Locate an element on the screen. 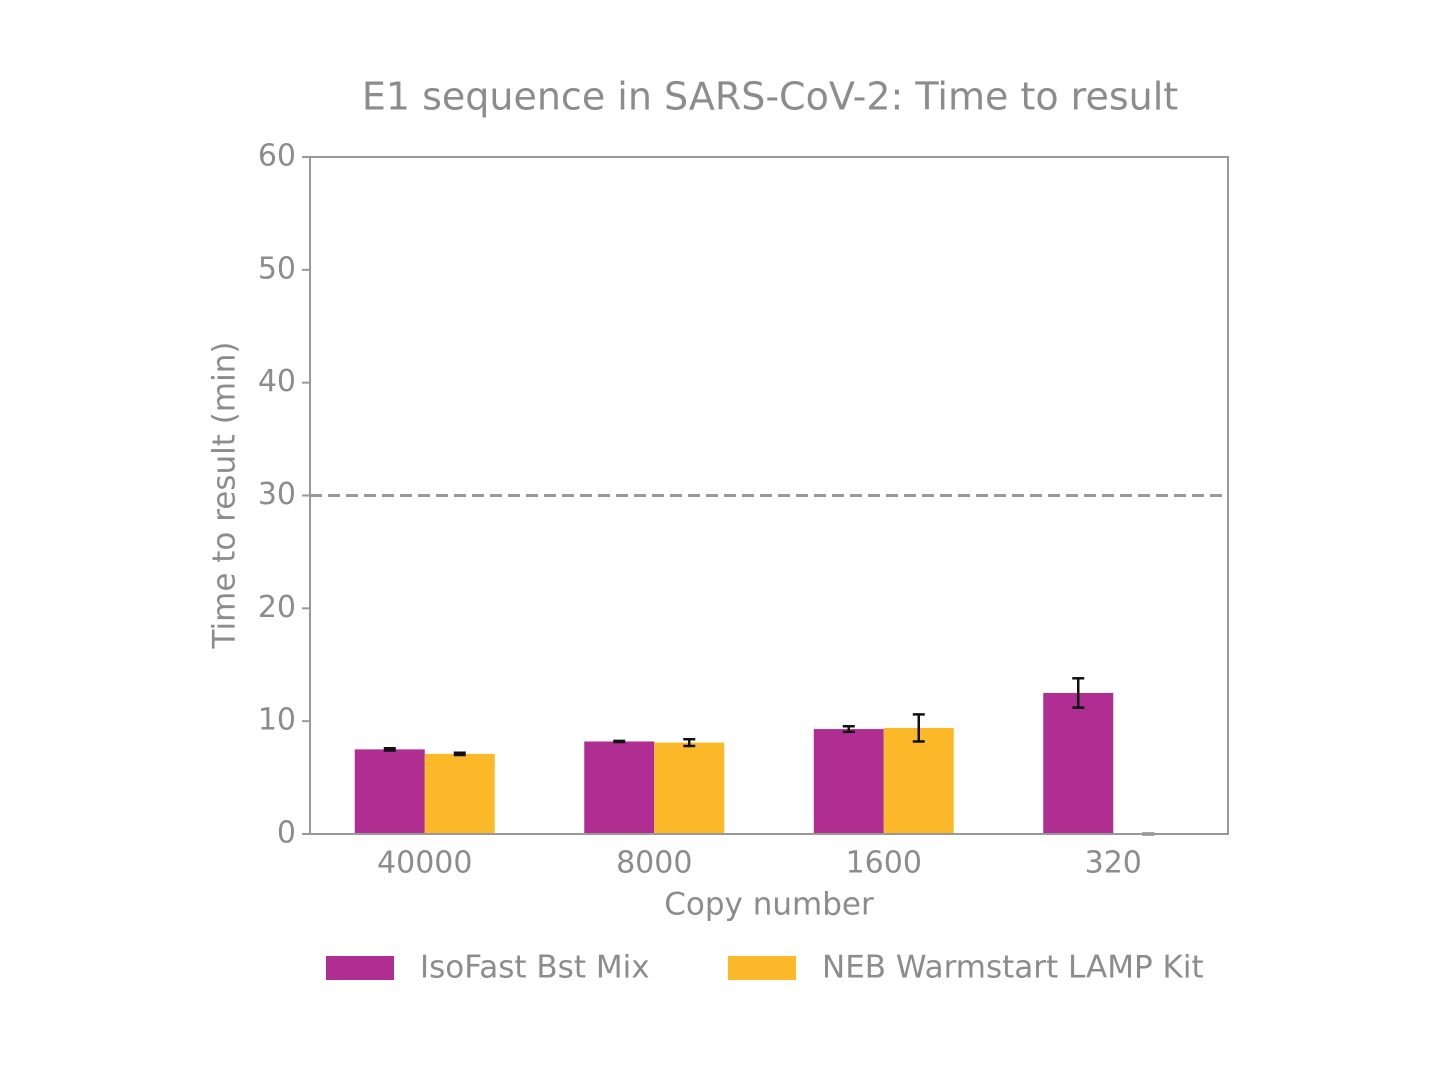 Image resolution: width=1440 pixels, height=1081 pixels. legend-label: IsoFast Bst Mix is located at coordinates (535, 968).